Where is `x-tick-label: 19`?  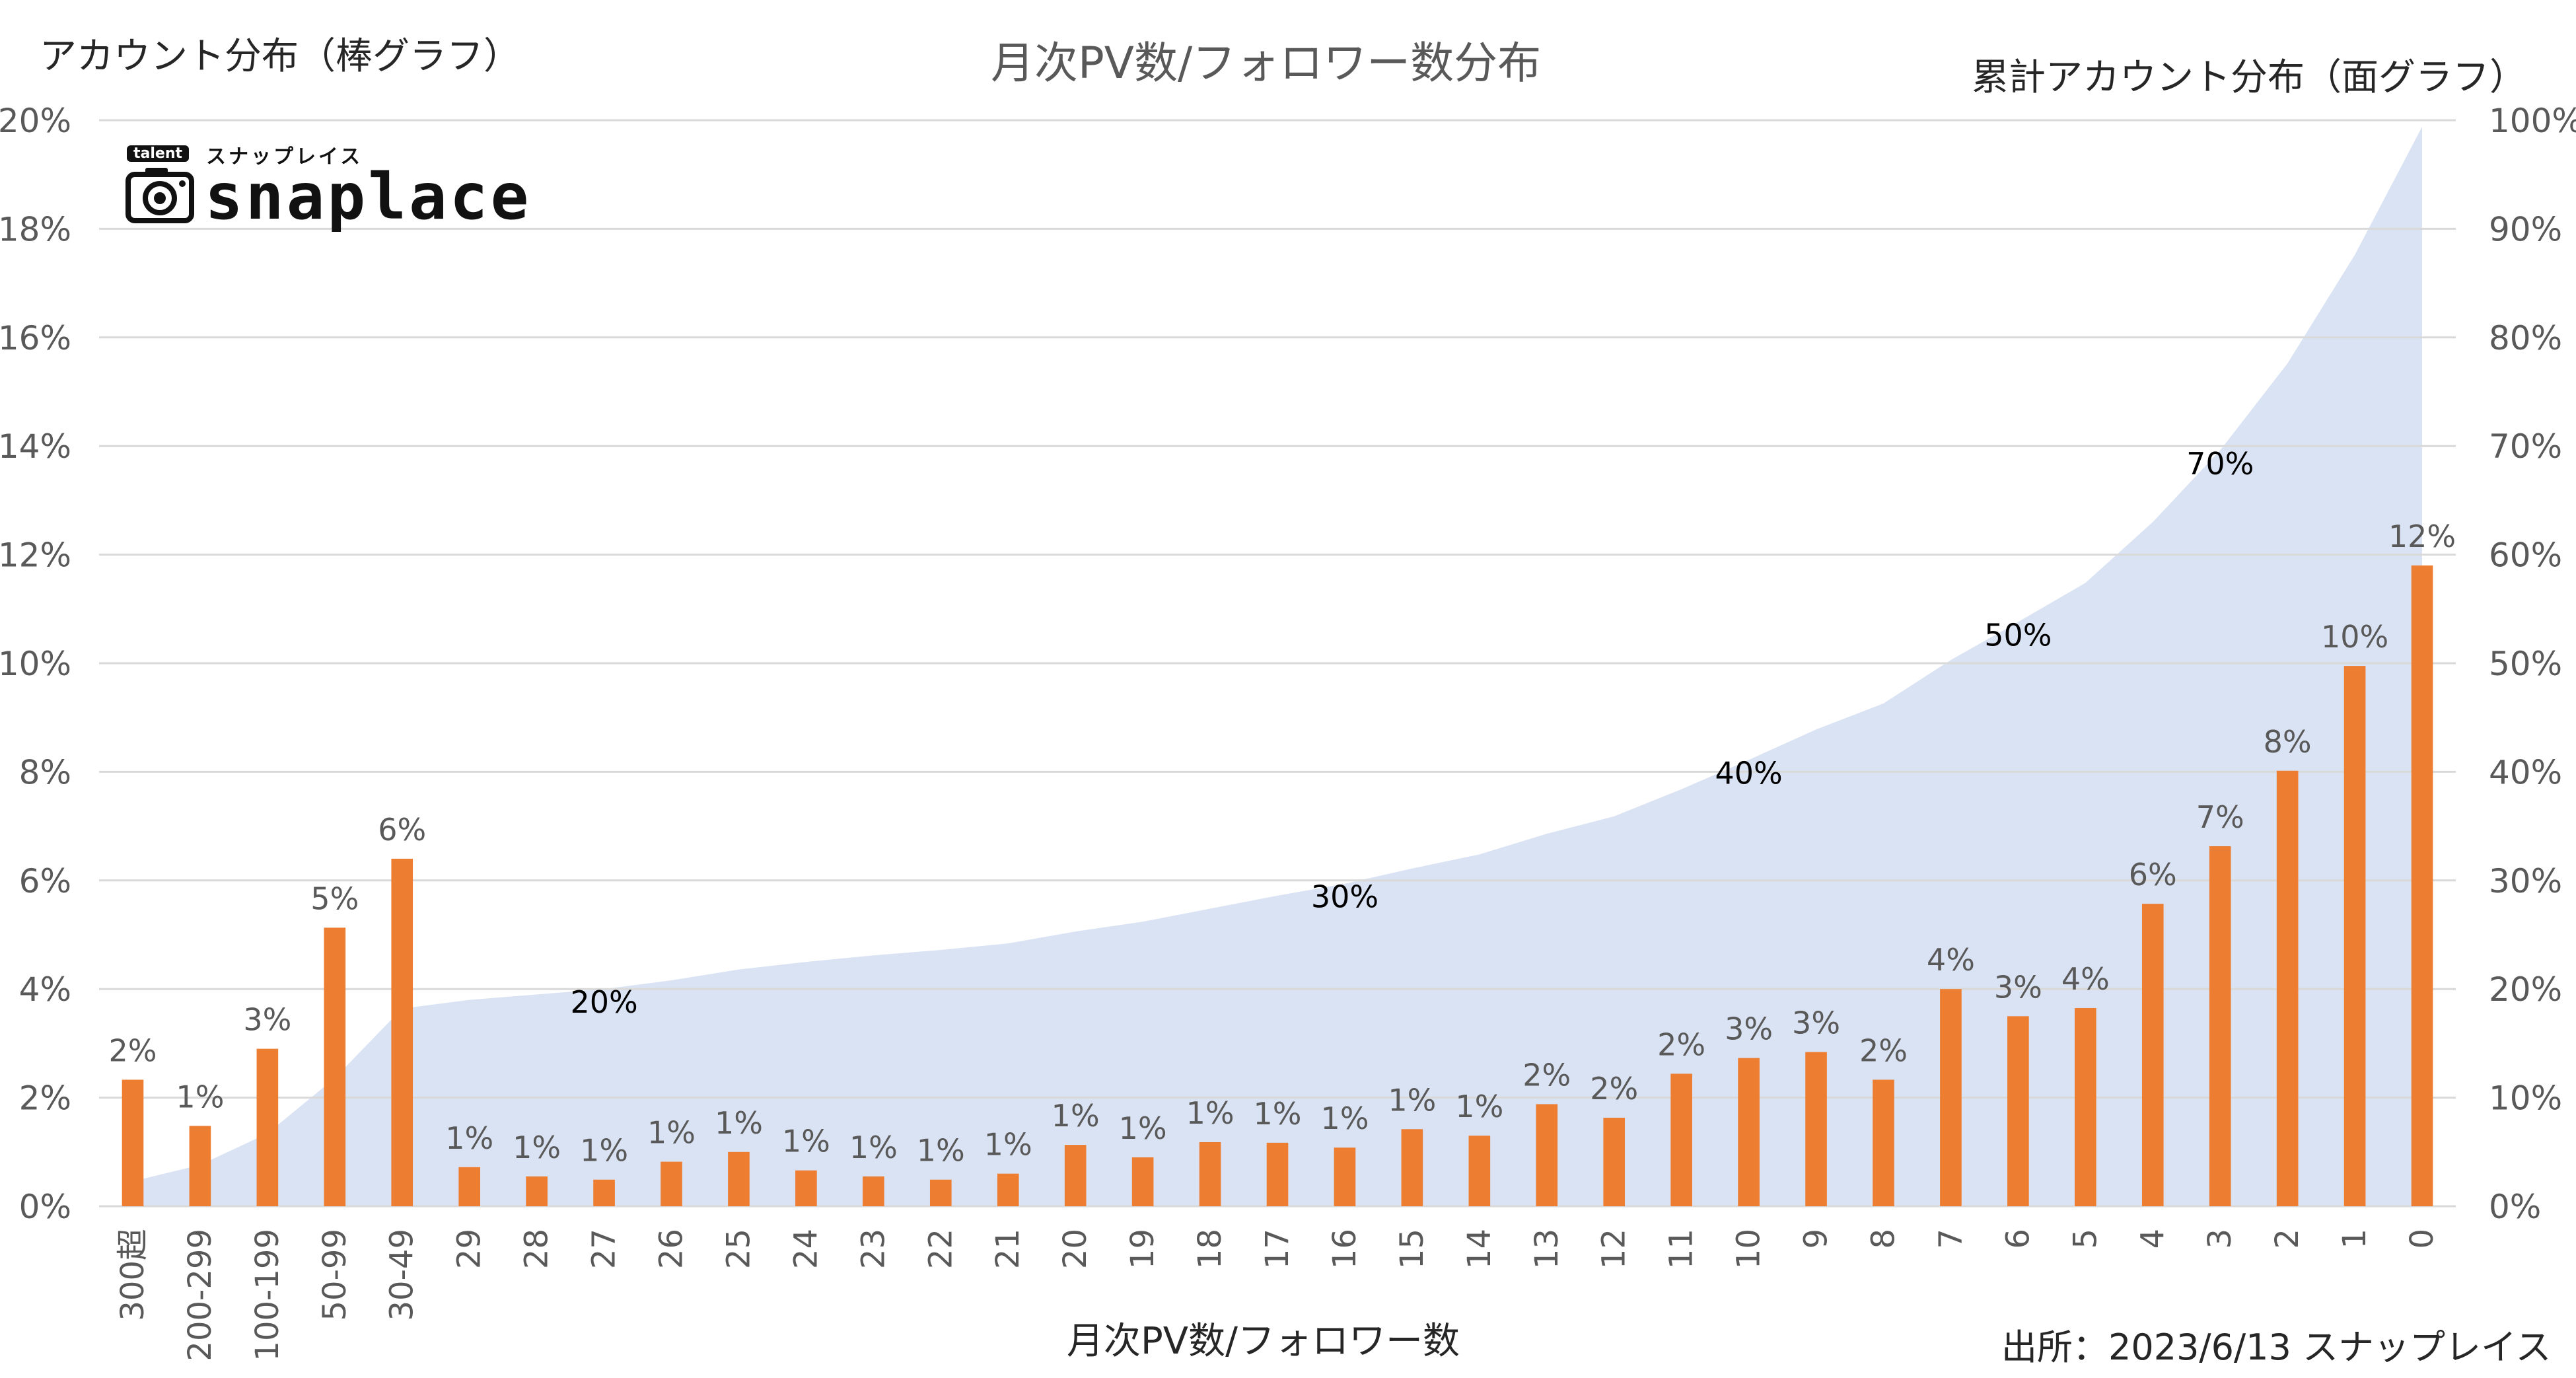
x-tick-label: 19 is located at coordinates (1142, 1249).